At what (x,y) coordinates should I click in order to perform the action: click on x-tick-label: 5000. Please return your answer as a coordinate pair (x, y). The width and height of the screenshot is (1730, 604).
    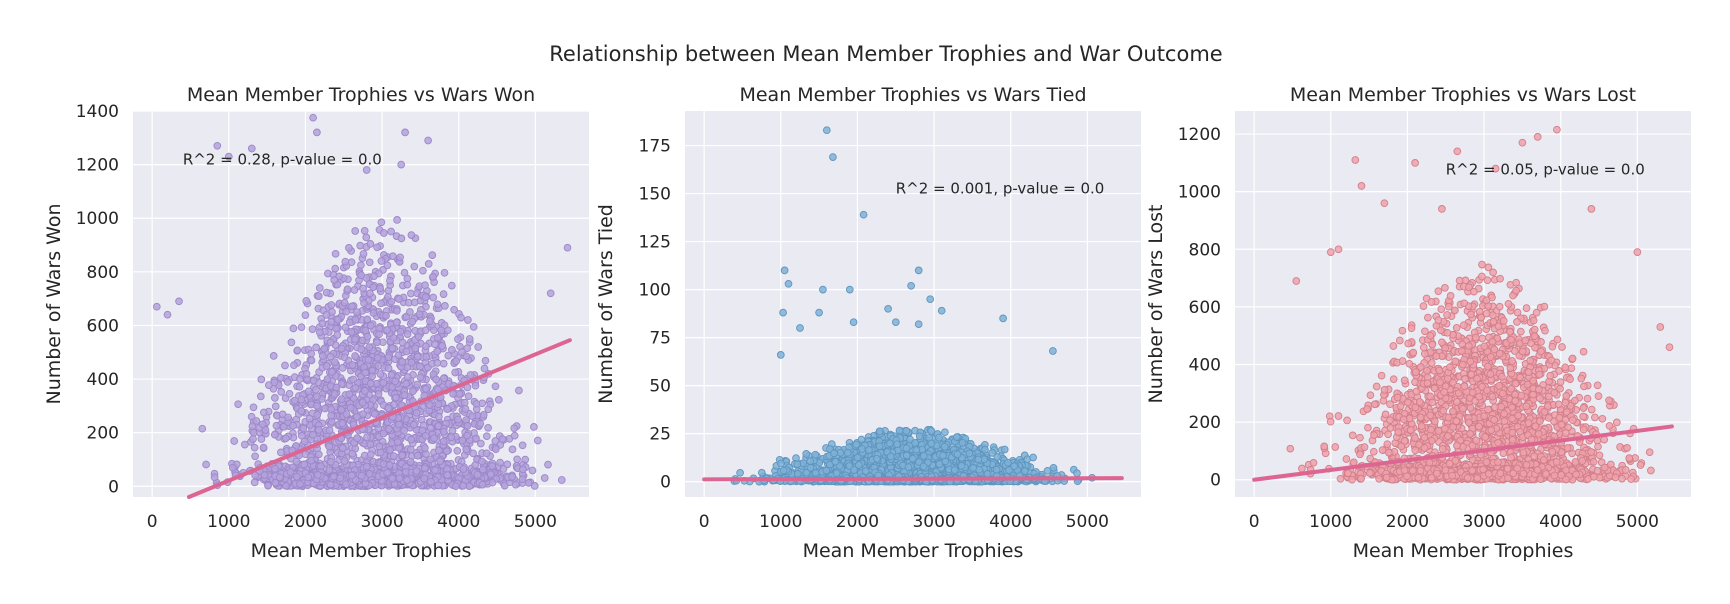
    Looking at the image, I should click on (1637, 522).